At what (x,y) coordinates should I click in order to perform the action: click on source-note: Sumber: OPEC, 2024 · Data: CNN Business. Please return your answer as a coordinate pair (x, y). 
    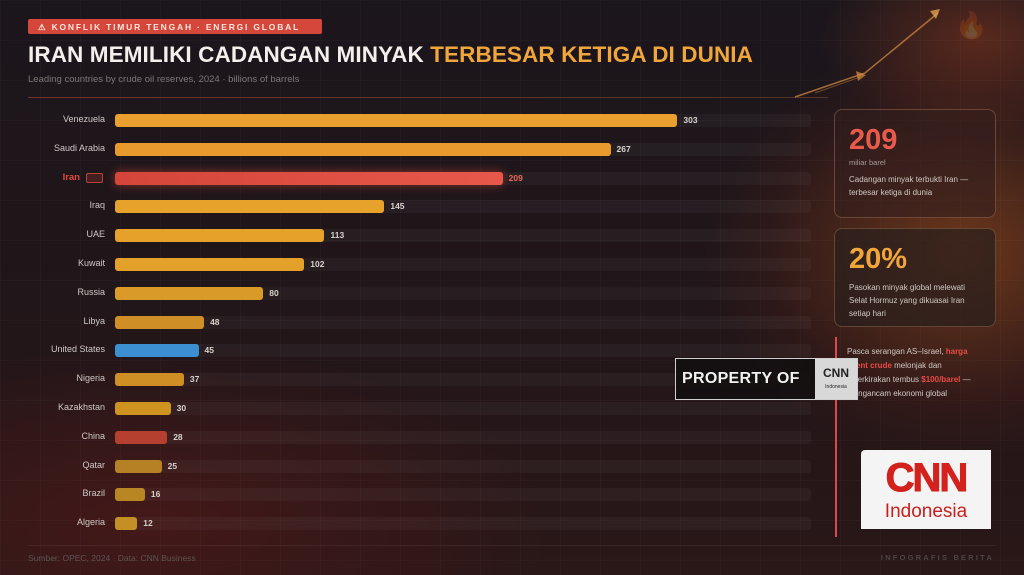
    Looking at the image, I should click on (112, 558).